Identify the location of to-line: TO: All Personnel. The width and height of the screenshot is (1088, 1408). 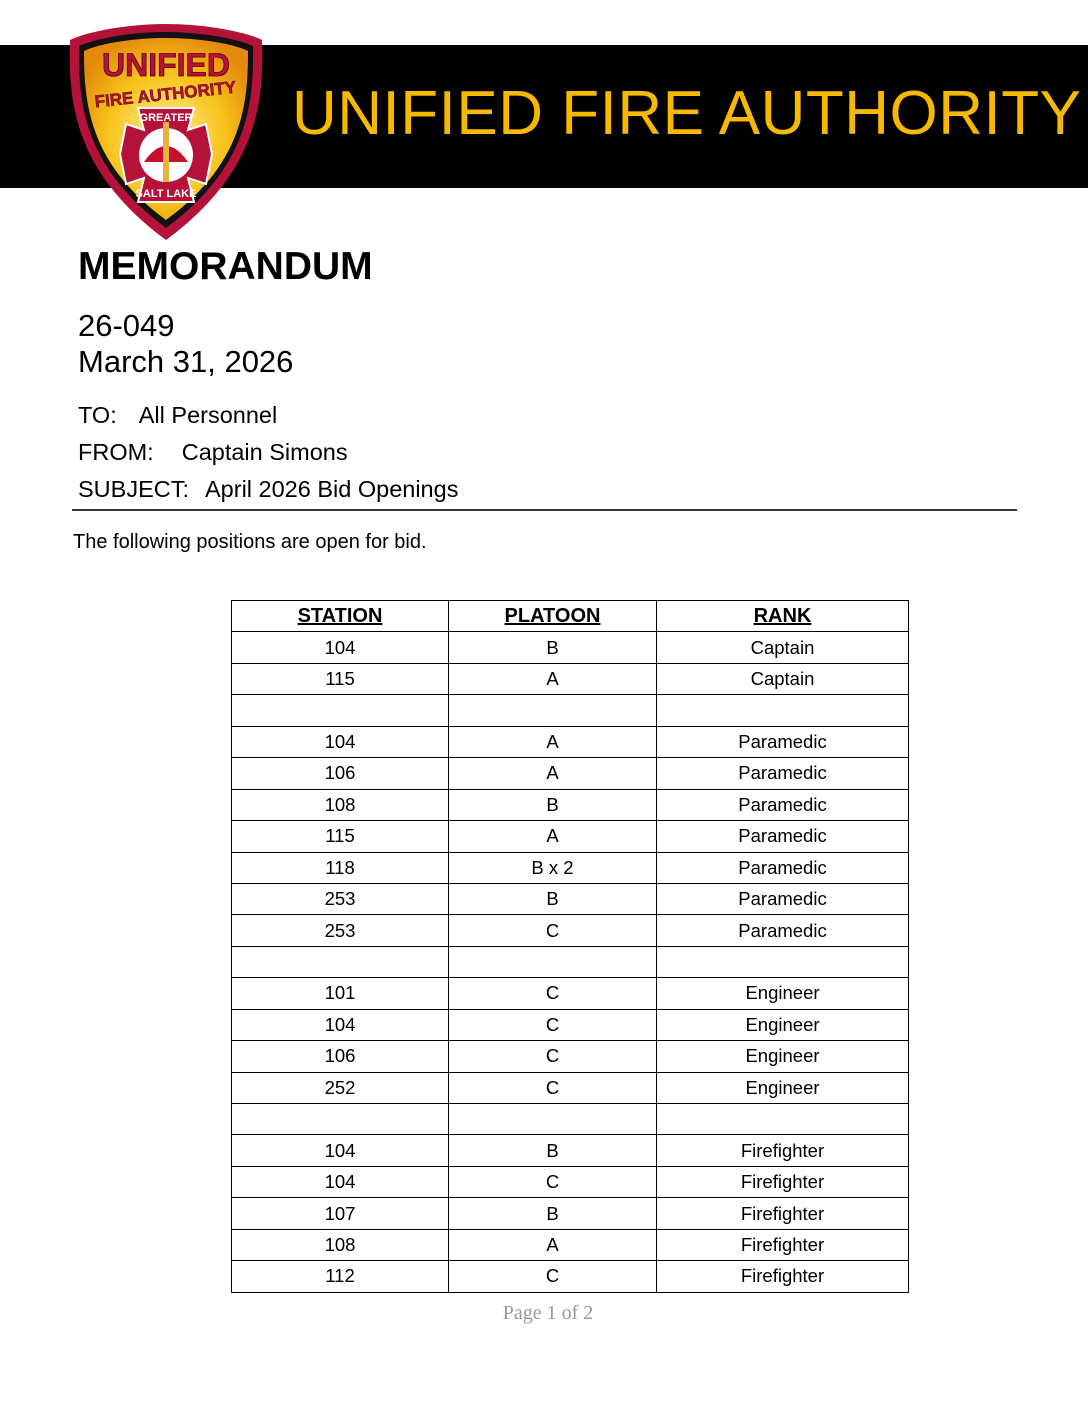
(177, 415).